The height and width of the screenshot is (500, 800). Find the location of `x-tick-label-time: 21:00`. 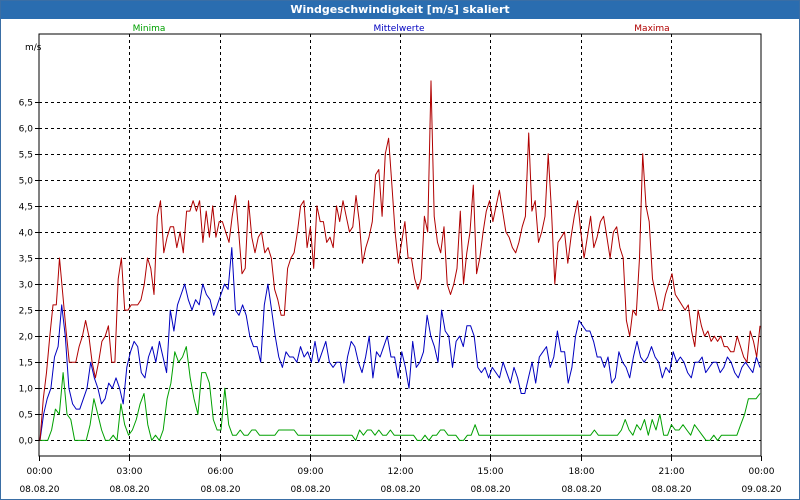

x-tick-label-time: 21:00 is located at coordinates (672, 472).